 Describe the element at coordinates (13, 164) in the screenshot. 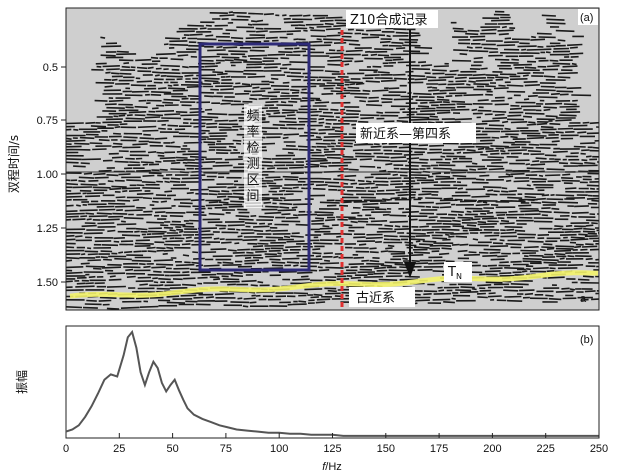

I see `panel-a-y-label: 双程时间/s` at that location.